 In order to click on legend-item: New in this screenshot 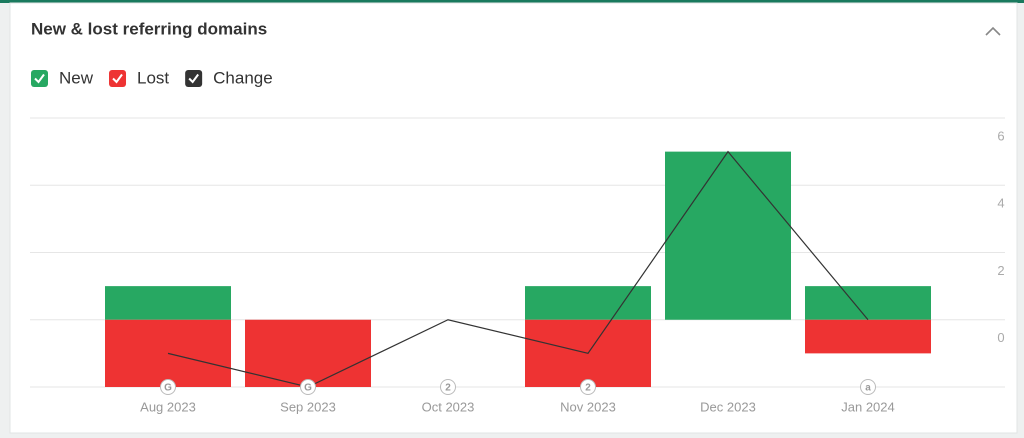, I will do `click(62, 77)`.